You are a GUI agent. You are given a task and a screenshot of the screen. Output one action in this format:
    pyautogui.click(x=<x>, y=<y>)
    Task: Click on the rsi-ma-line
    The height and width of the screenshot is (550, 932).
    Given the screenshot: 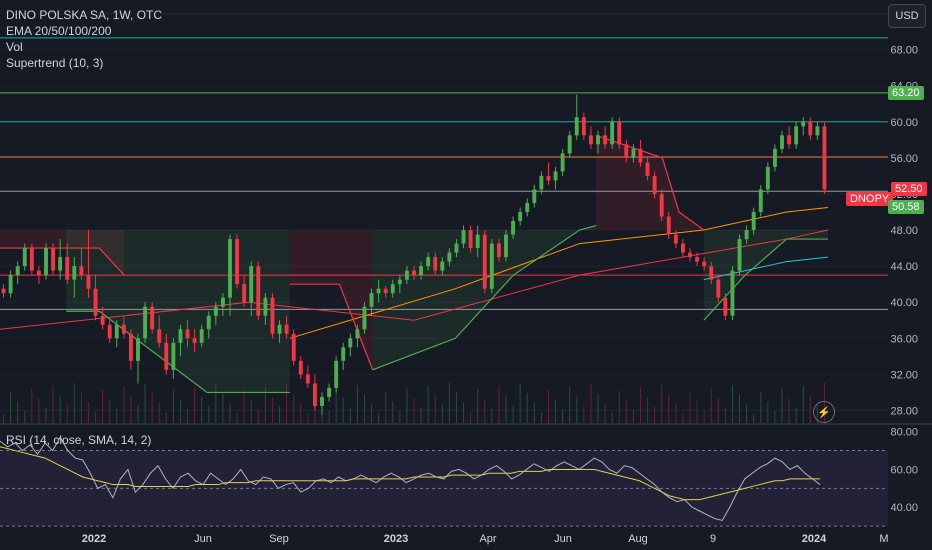 What is the action you would take?
    pyautogui.click(x=410, y=473)
    